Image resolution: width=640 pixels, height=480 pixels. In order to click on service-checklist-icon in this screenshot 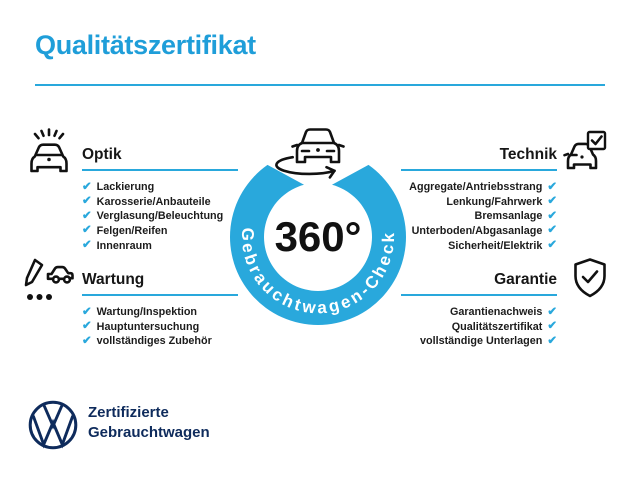, I will do `click(49, 280)`.